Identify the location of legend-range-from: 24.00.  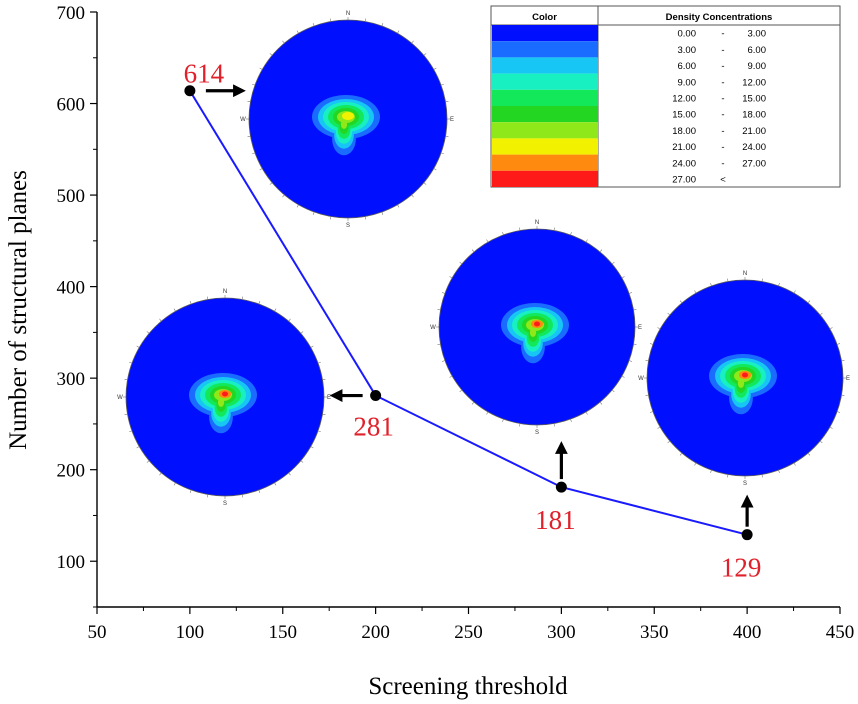
(684, 163).